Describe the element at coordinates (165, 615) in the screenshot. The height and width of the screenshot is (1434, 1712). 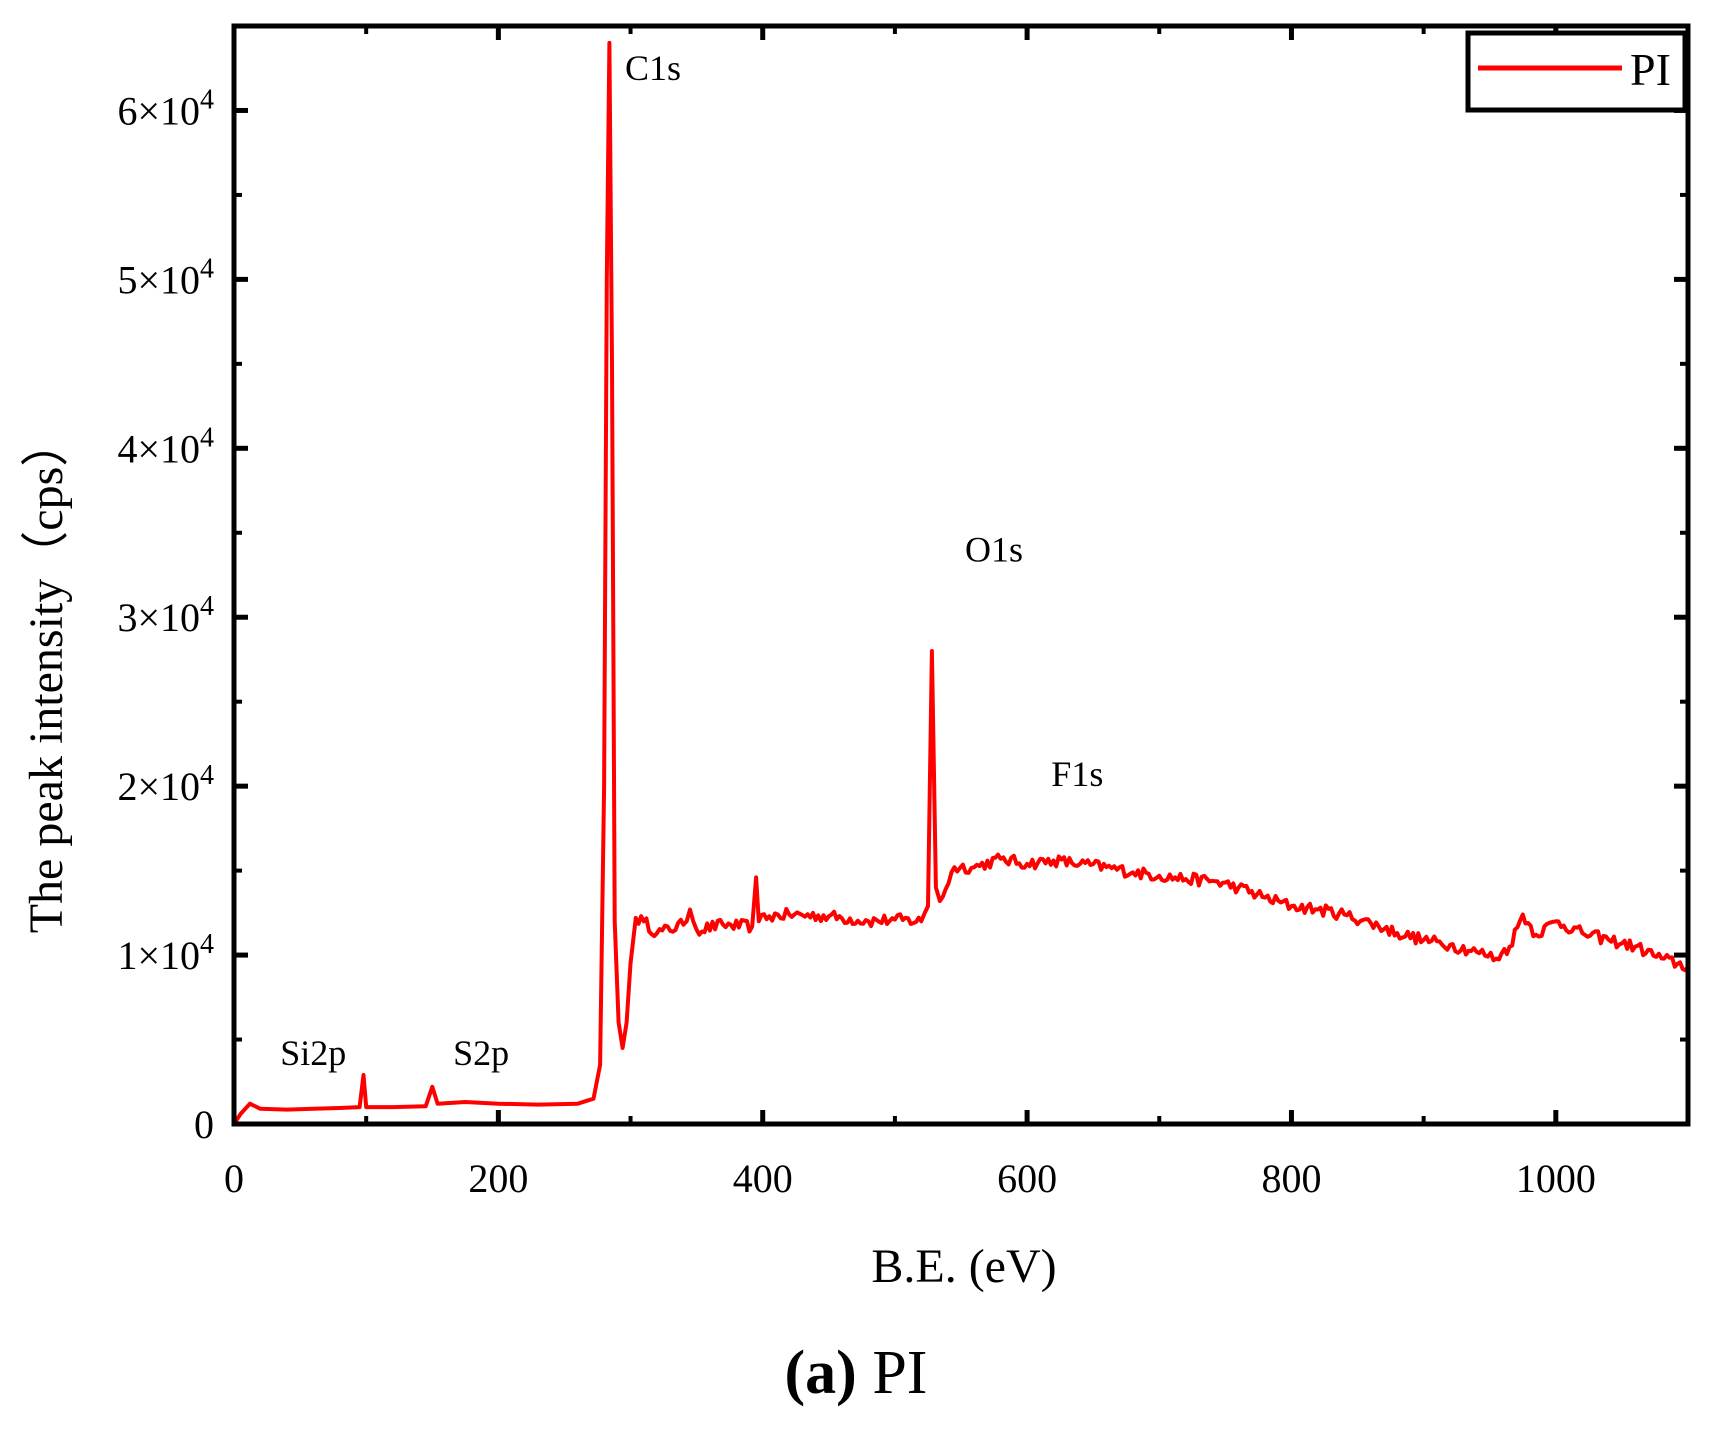
I see `y-tick-label: 3×10⁴` at that location.